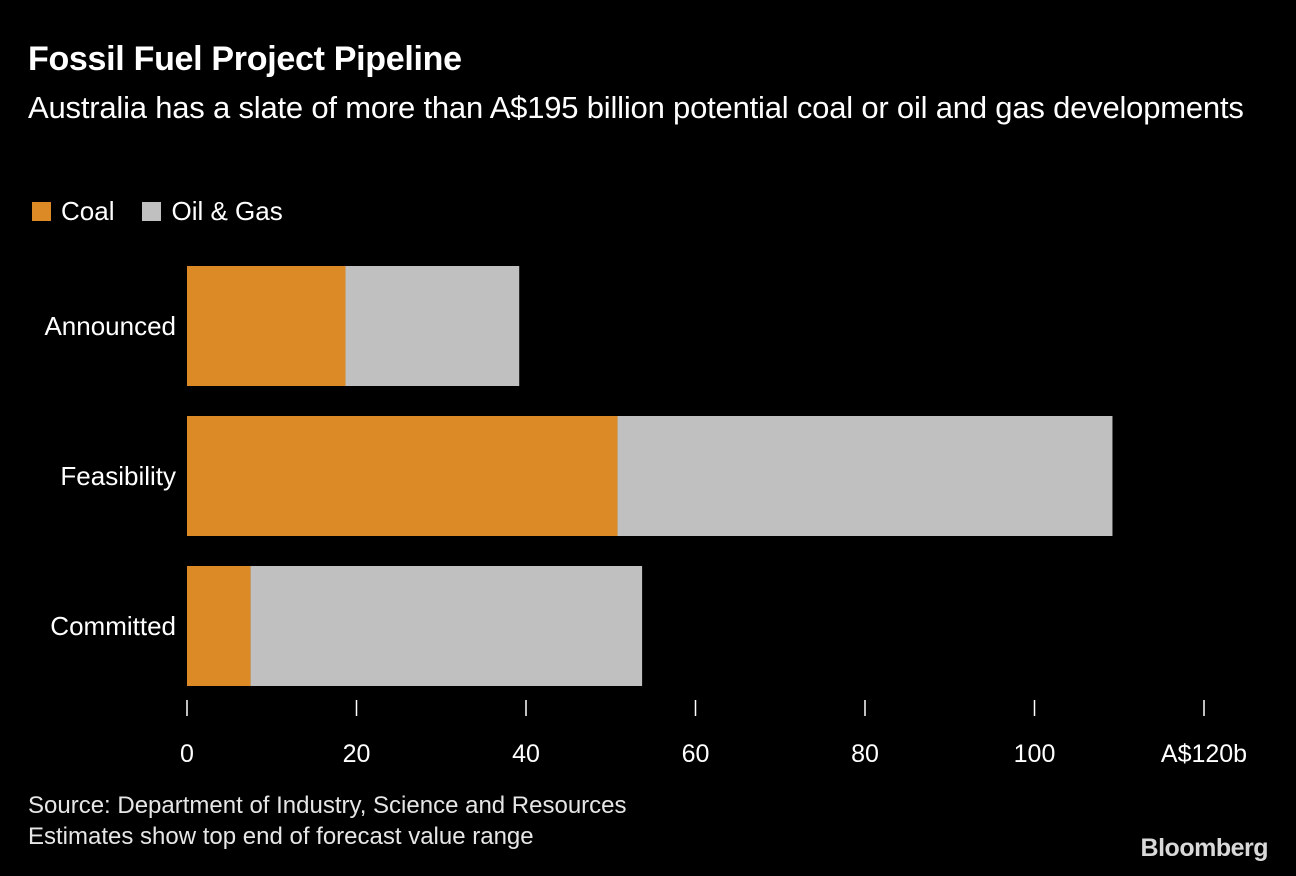 The width and height of the screenshot is (1296, 876). Describe the element at coordinates (446, 626) in the screenshot. I see `bar-committed-oil-gas` at that location.